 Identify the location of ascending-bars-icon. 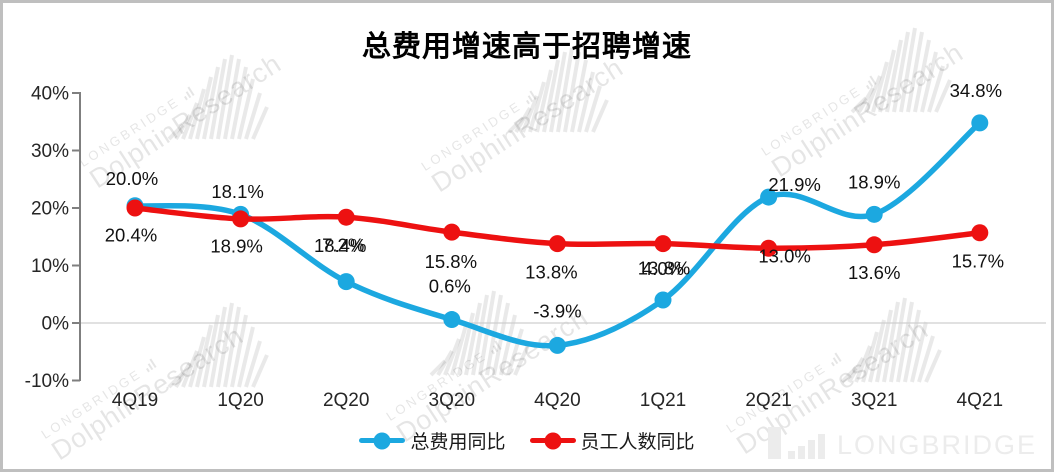
(796, 443).